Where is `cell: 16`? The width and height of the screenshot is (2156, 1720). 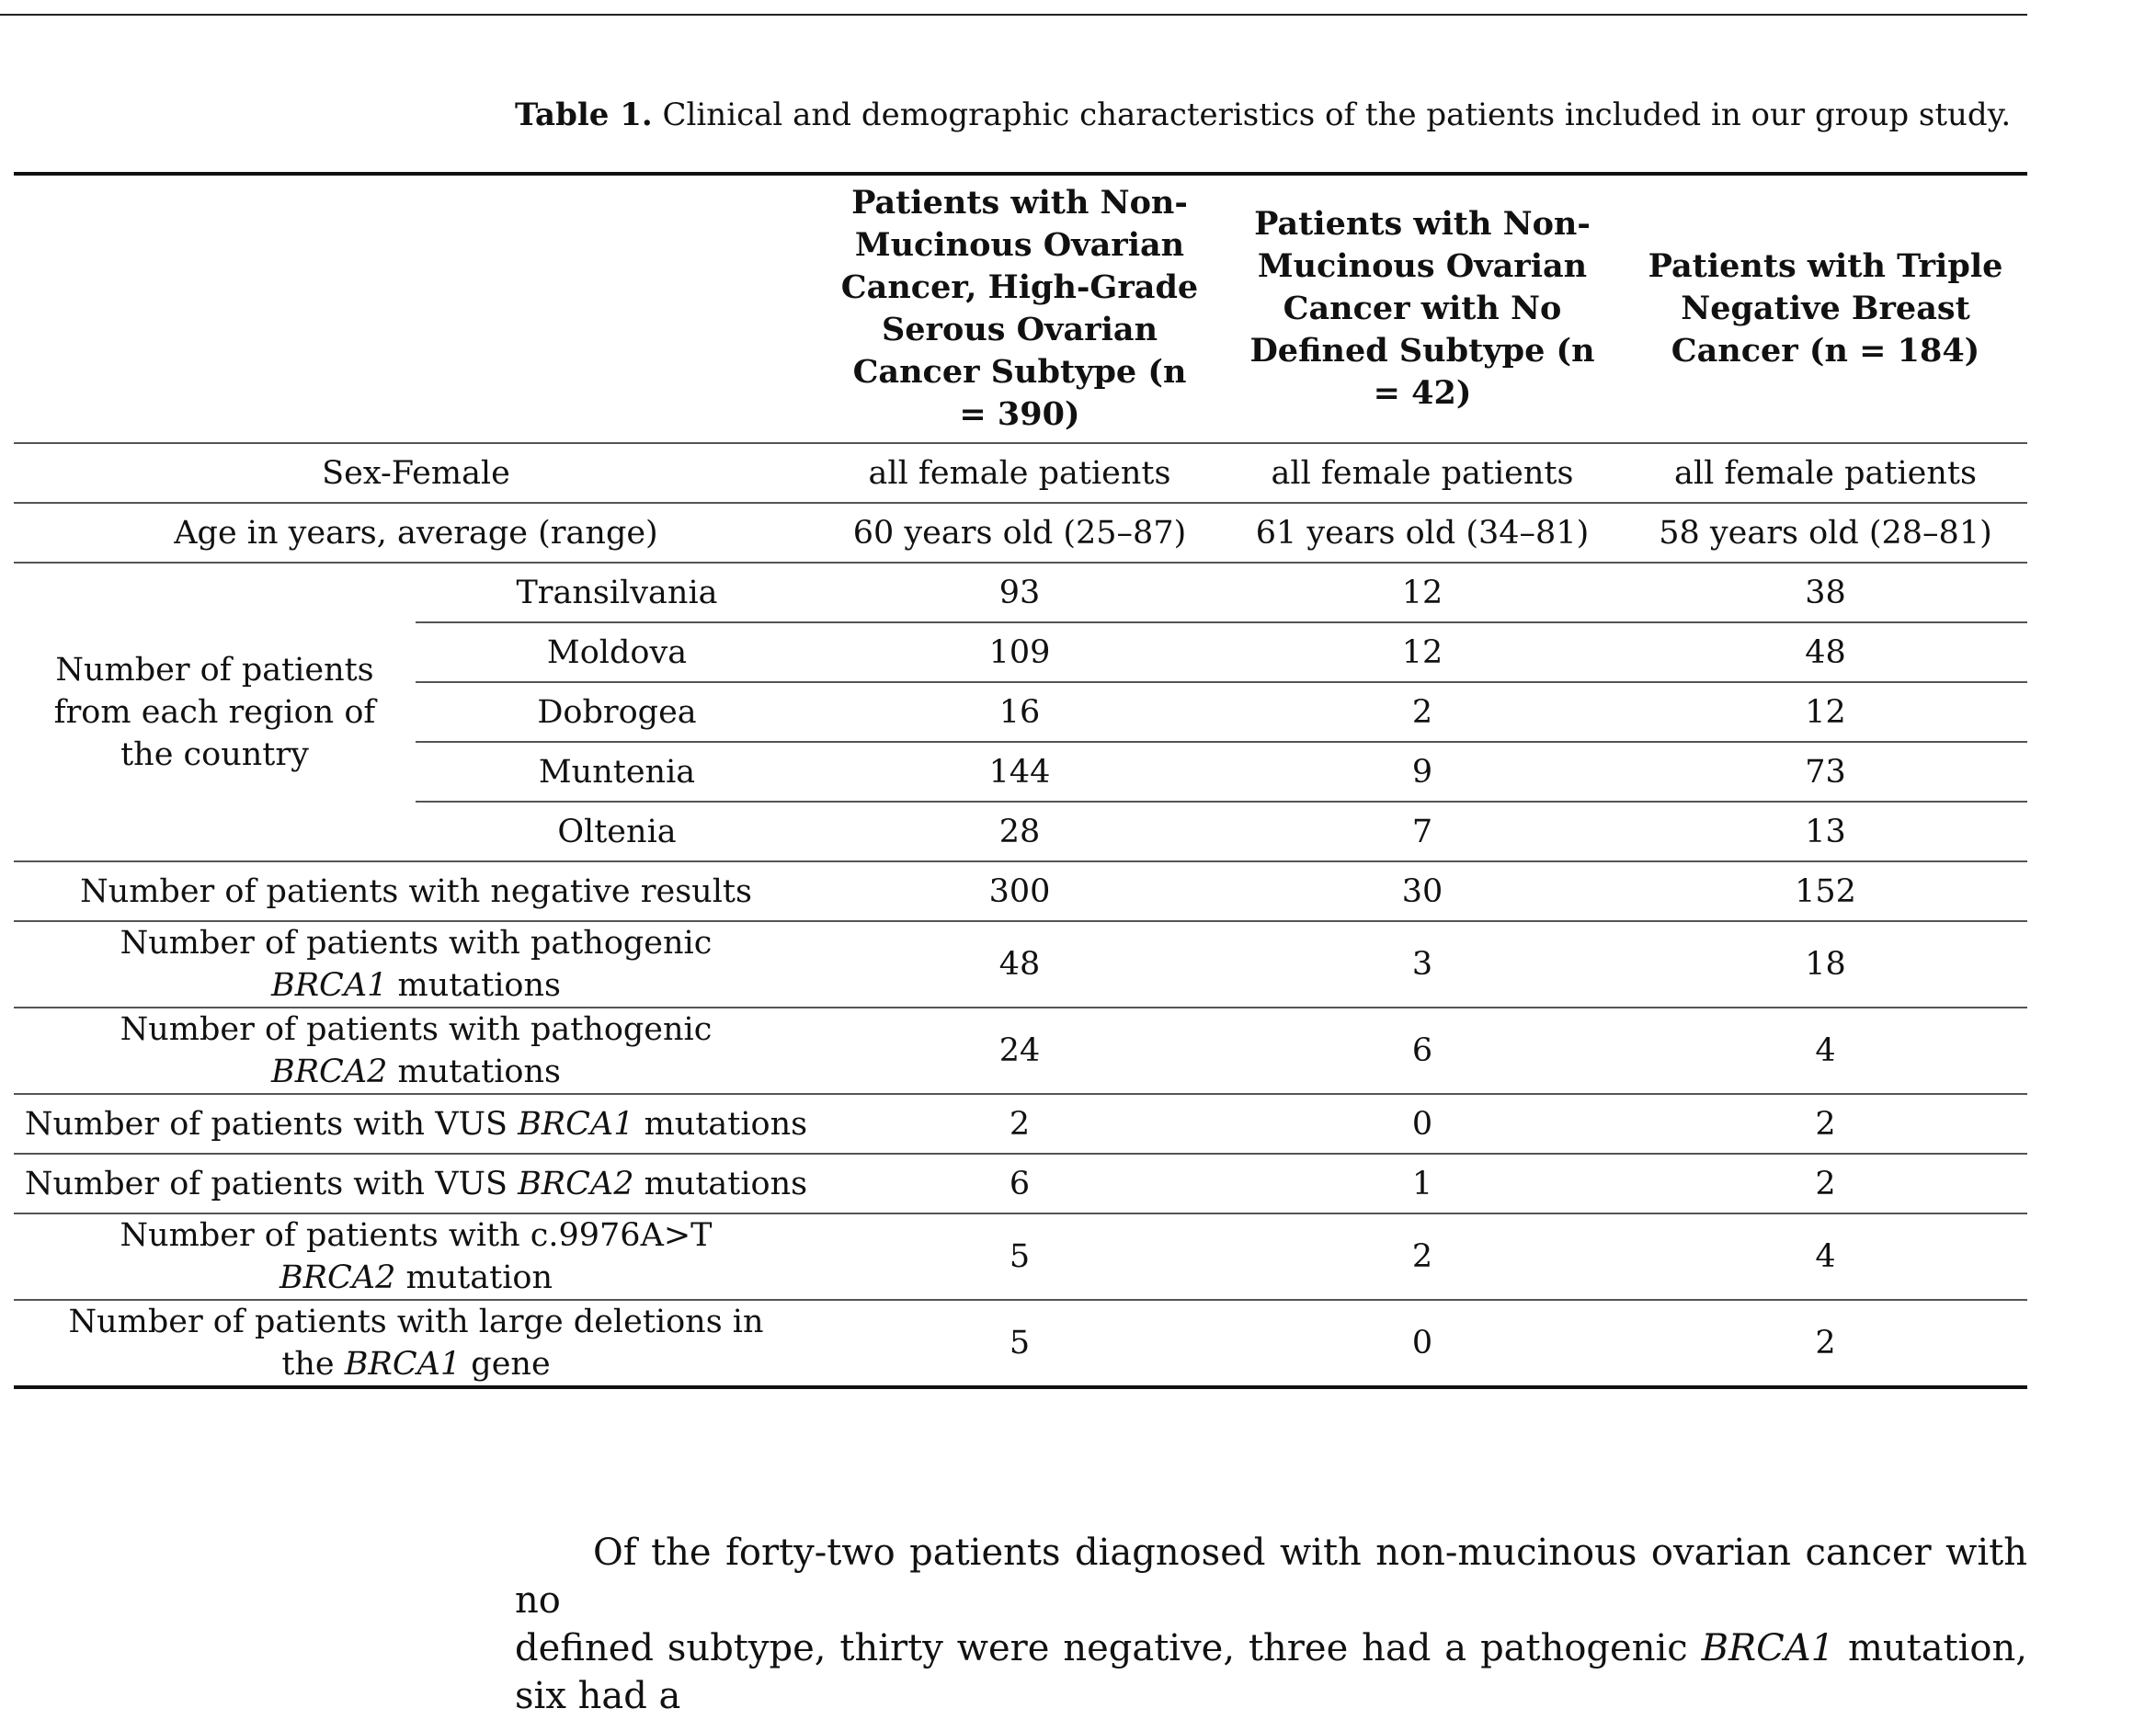
cell: 16 is located at coordinates (1019, 712).